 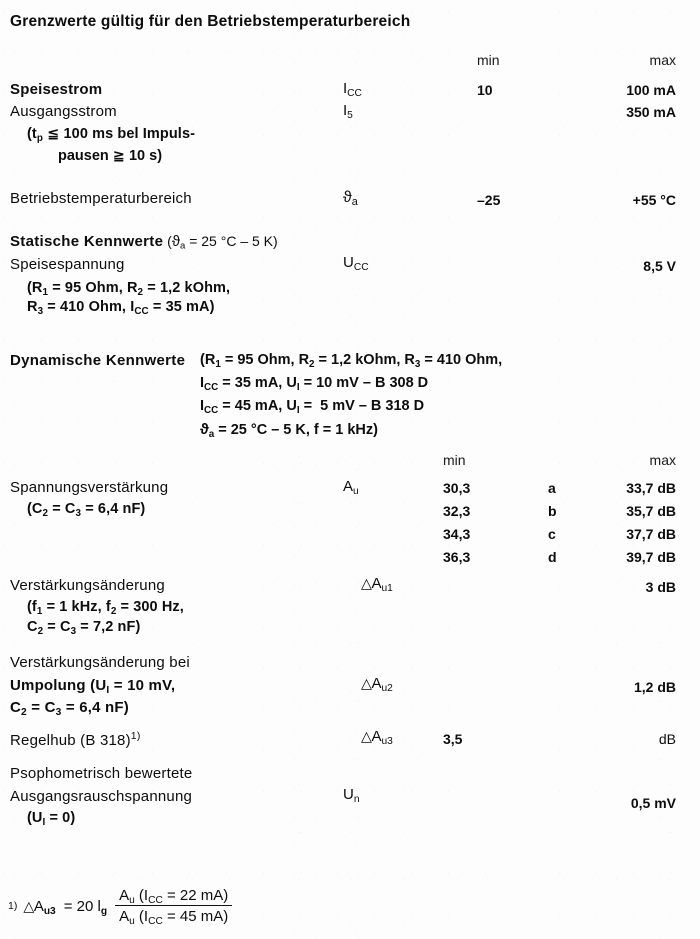 I want to click on dynamic-condition-line2: ICC = 35 mA, UI = 10 mV – B 308 D, so click(x=314, y=384).